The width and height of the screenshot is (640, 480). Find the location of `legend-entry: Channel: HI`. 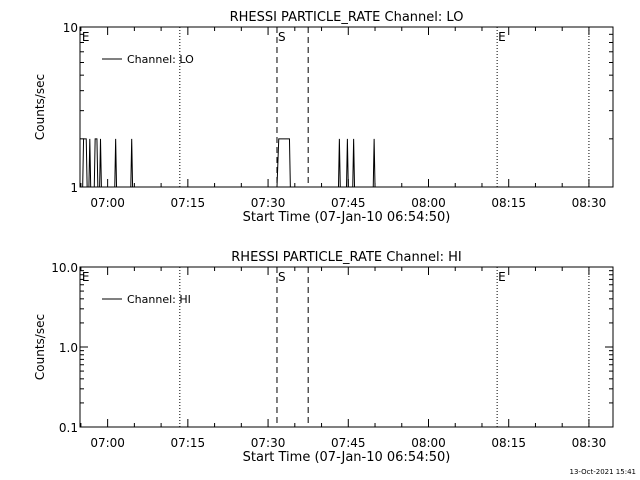

legend-entry: Channel: HI is located at coordinates (159, 299).